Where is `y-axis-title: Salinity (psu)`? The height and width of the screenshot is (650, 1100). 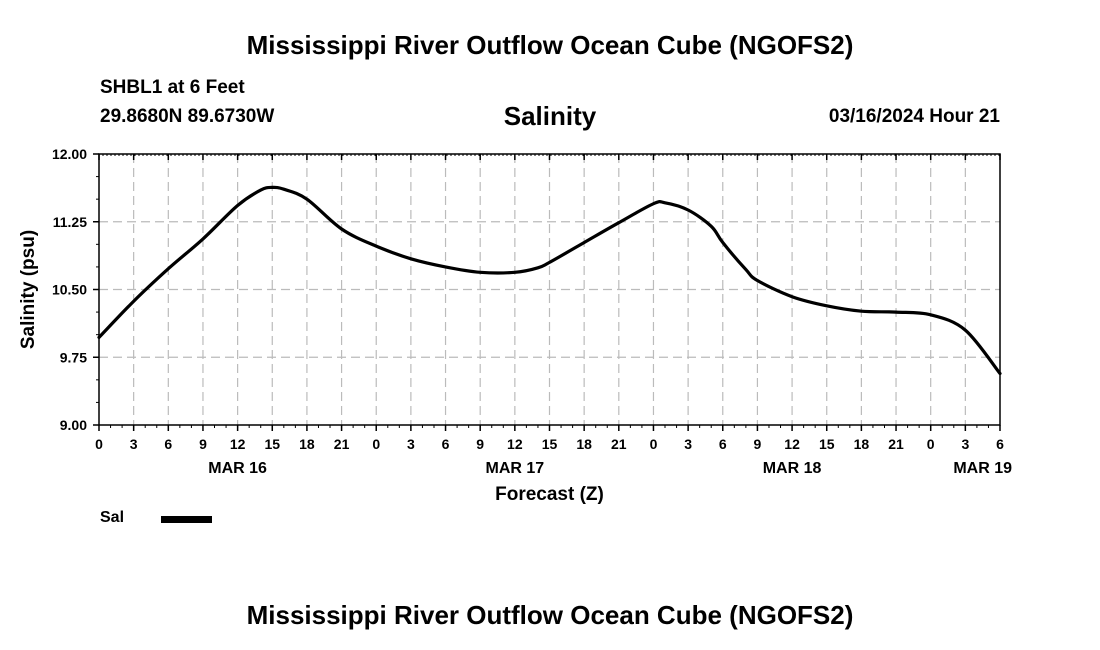
y-axis-title: Salinity (psu) is located at coordinates (28, 289).